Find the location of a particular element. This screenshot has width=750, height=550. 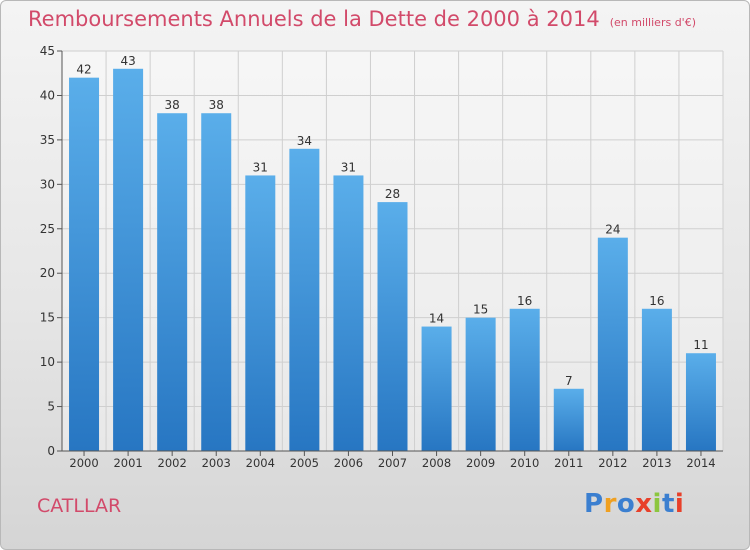

y-tick-label: 5 is located at coordinates (51, 407).